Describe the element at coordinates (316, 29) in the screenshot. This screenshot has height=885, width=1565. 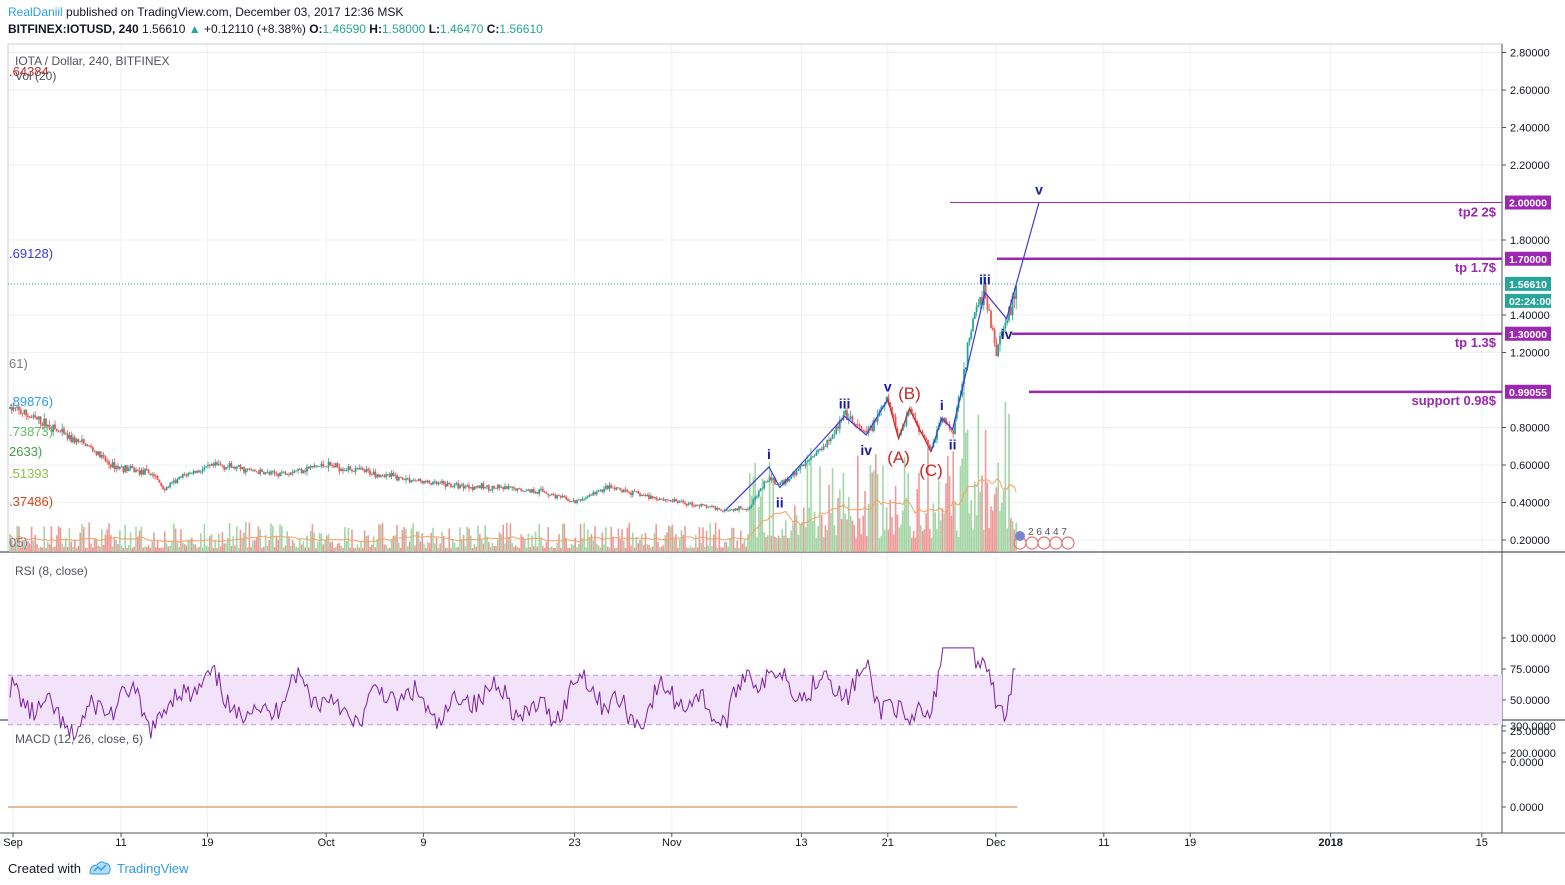
I see `open-label: O:` at that location.